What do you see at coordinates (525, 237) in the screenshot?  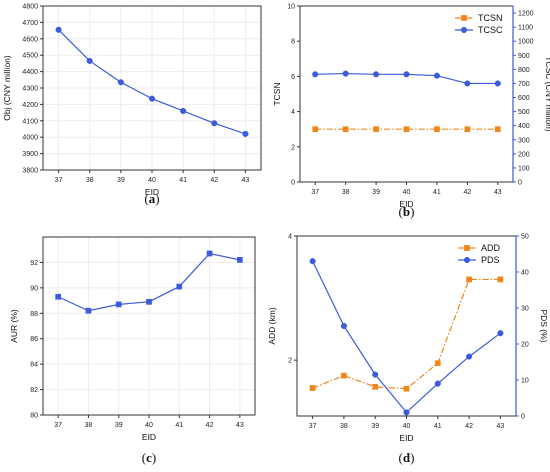 I see `y-right-tick-label: 50` at bounding box center [525, 237].